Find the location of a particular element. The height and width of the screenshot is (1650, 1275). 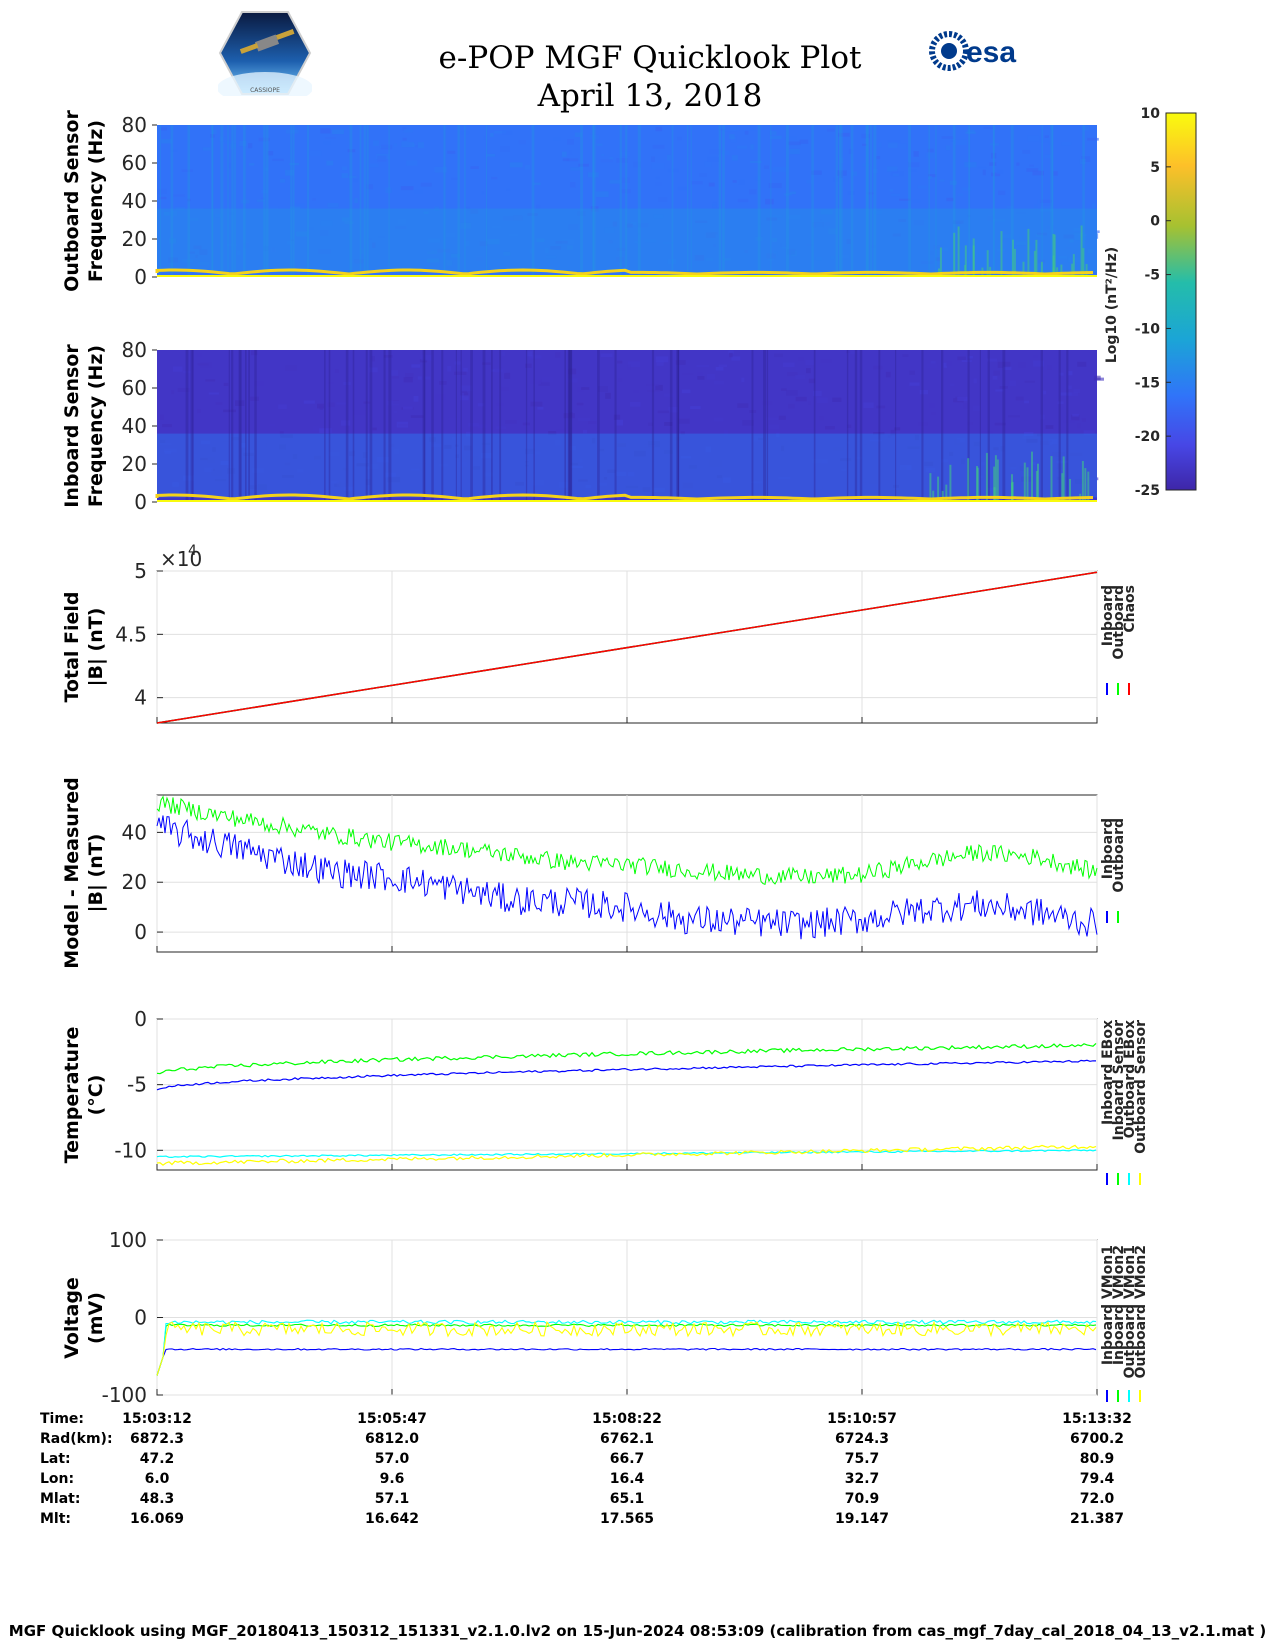

y-axis-label: Model - Measured is located at coordinates (72, 872).